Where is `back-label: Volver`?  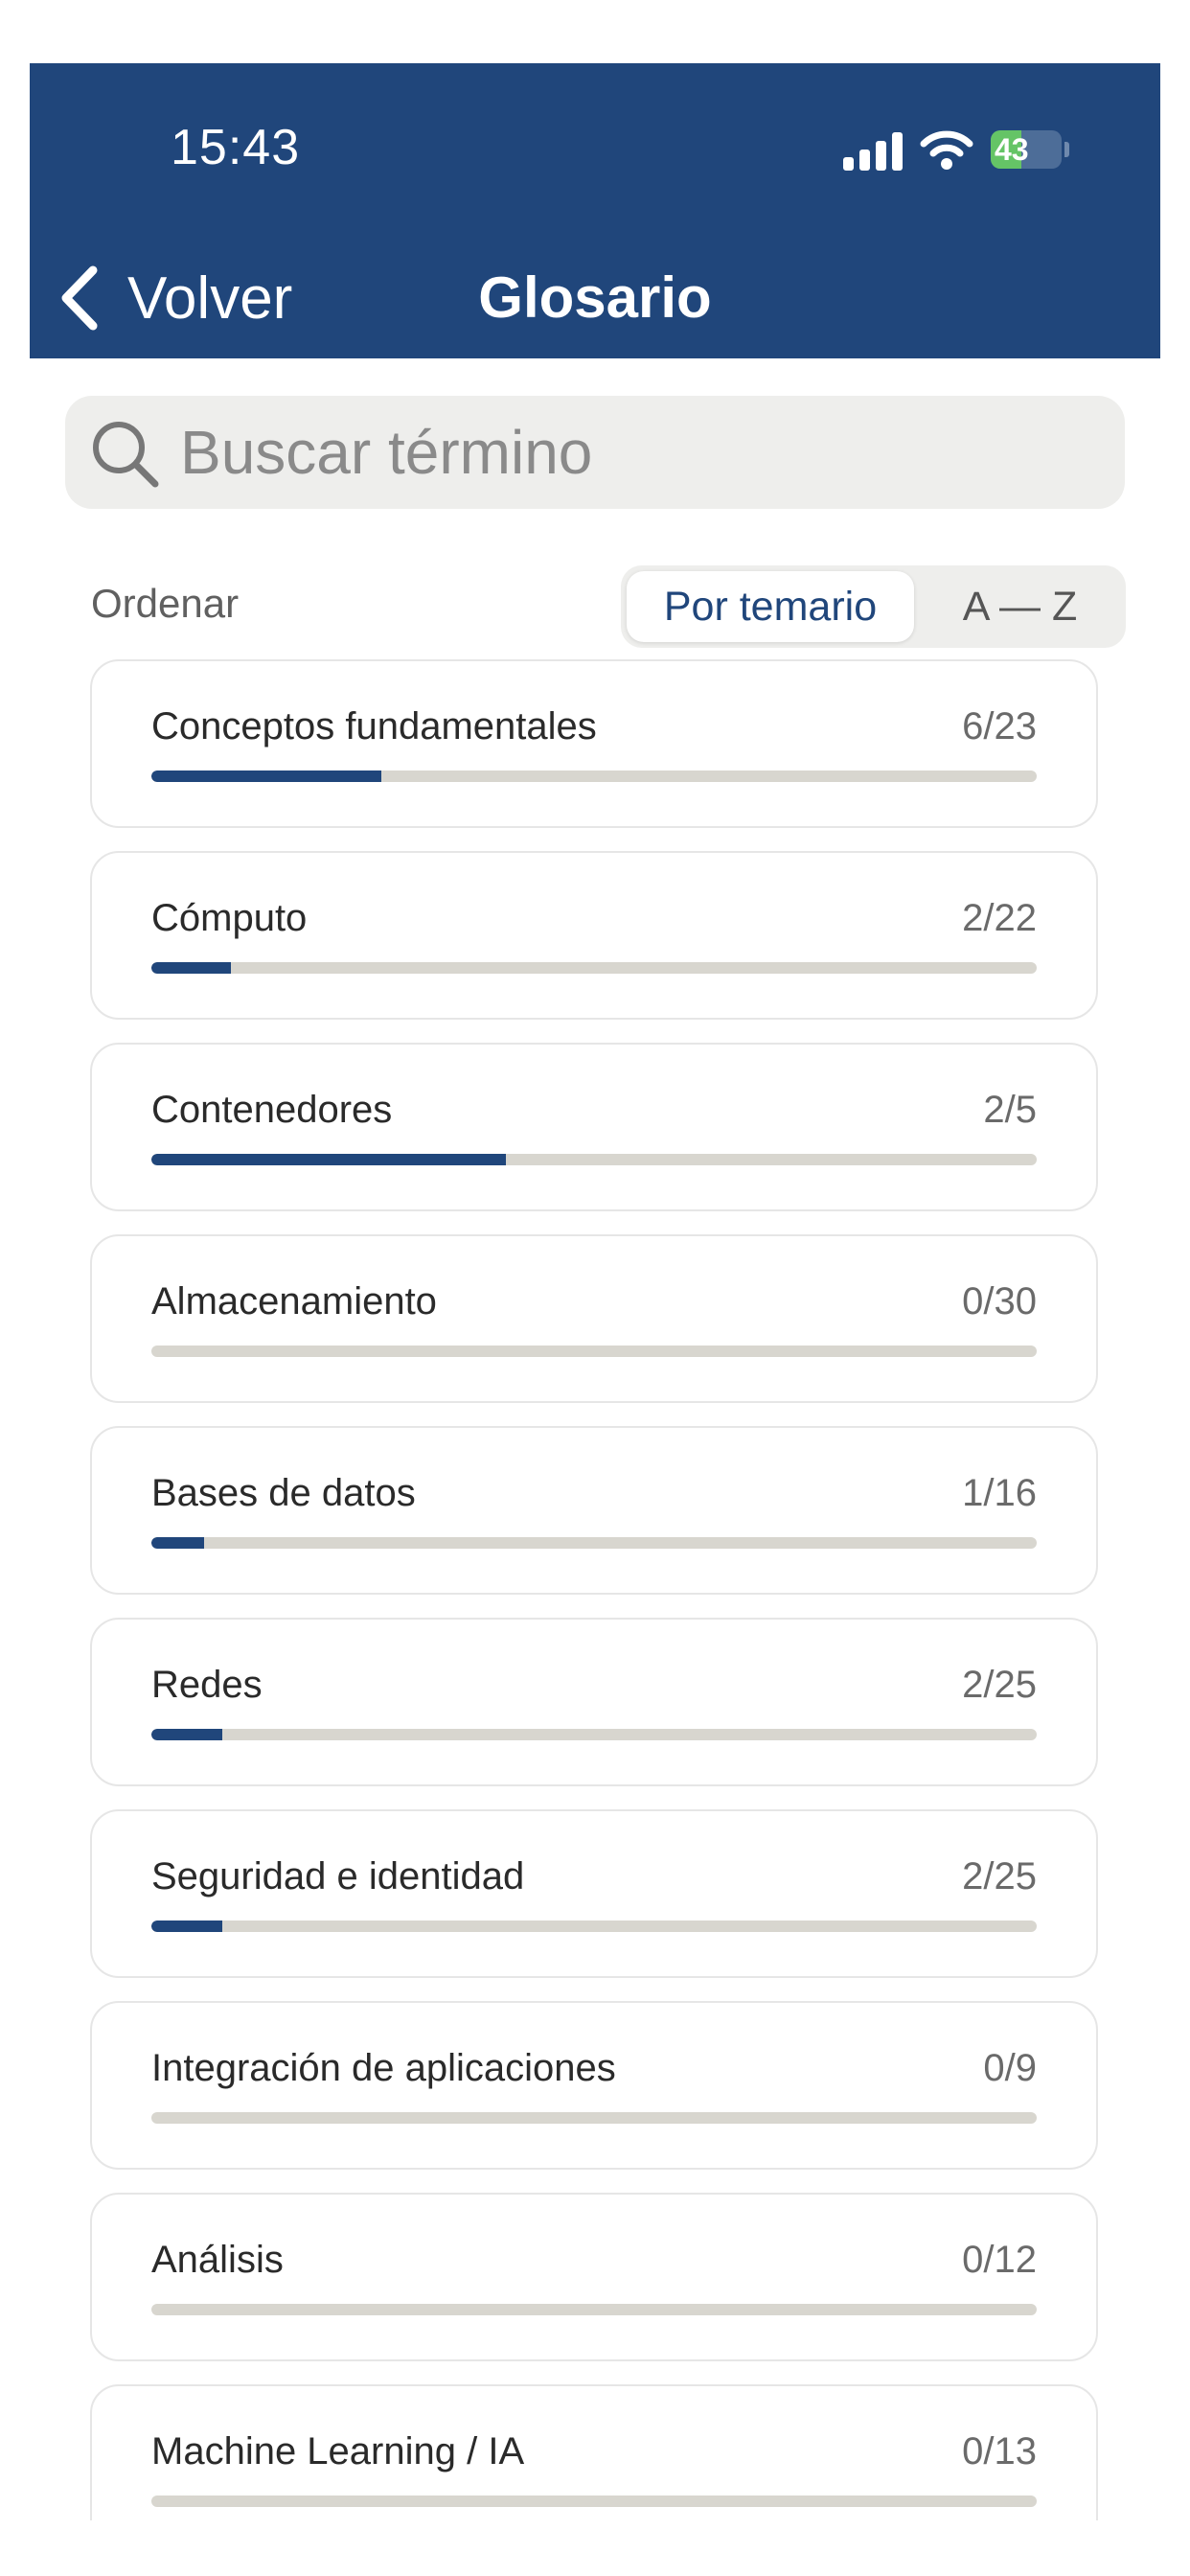
back-label: Volver is located at coordinates (210, 298).